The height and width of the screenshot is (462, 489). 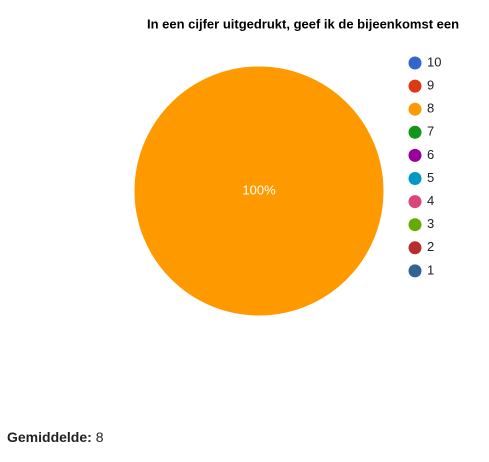 What do you see at coordinates (430, 154) in the screenshot?
I see `legend-label: 6` at bounding box center [430, 154].